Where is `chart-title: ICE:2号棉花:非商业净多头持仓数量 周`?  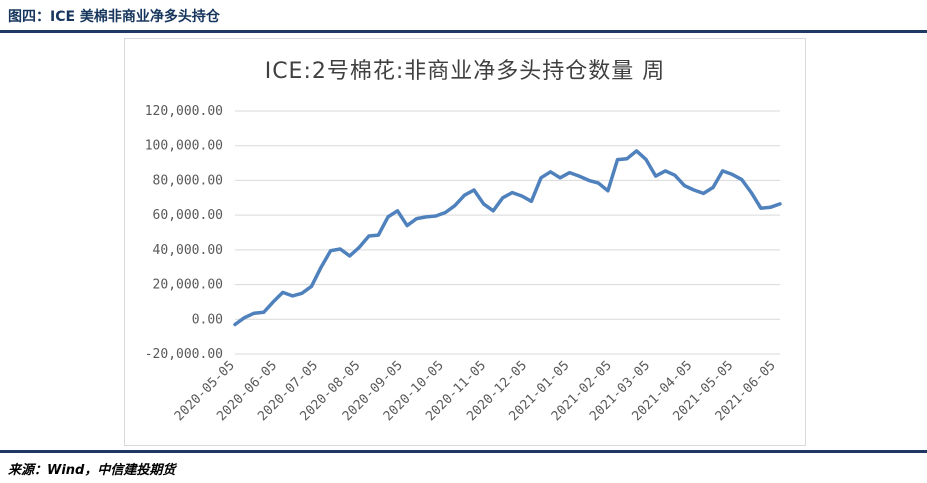 chart-title: ICE:2号棉花:非商业净多头持仓数量 周 is located at coordinates (465, 71).